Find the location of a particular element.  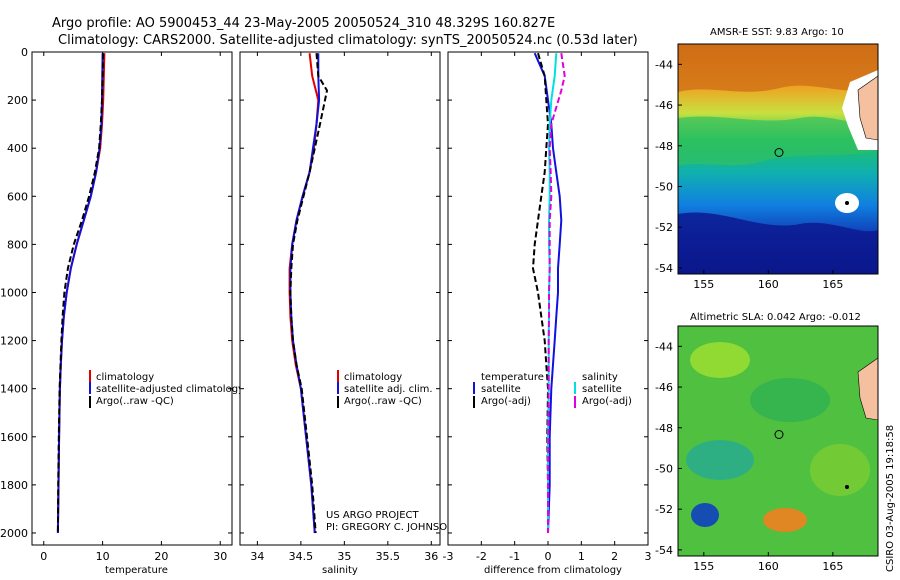

sst-map-frame is located at coordinates (778, 159).